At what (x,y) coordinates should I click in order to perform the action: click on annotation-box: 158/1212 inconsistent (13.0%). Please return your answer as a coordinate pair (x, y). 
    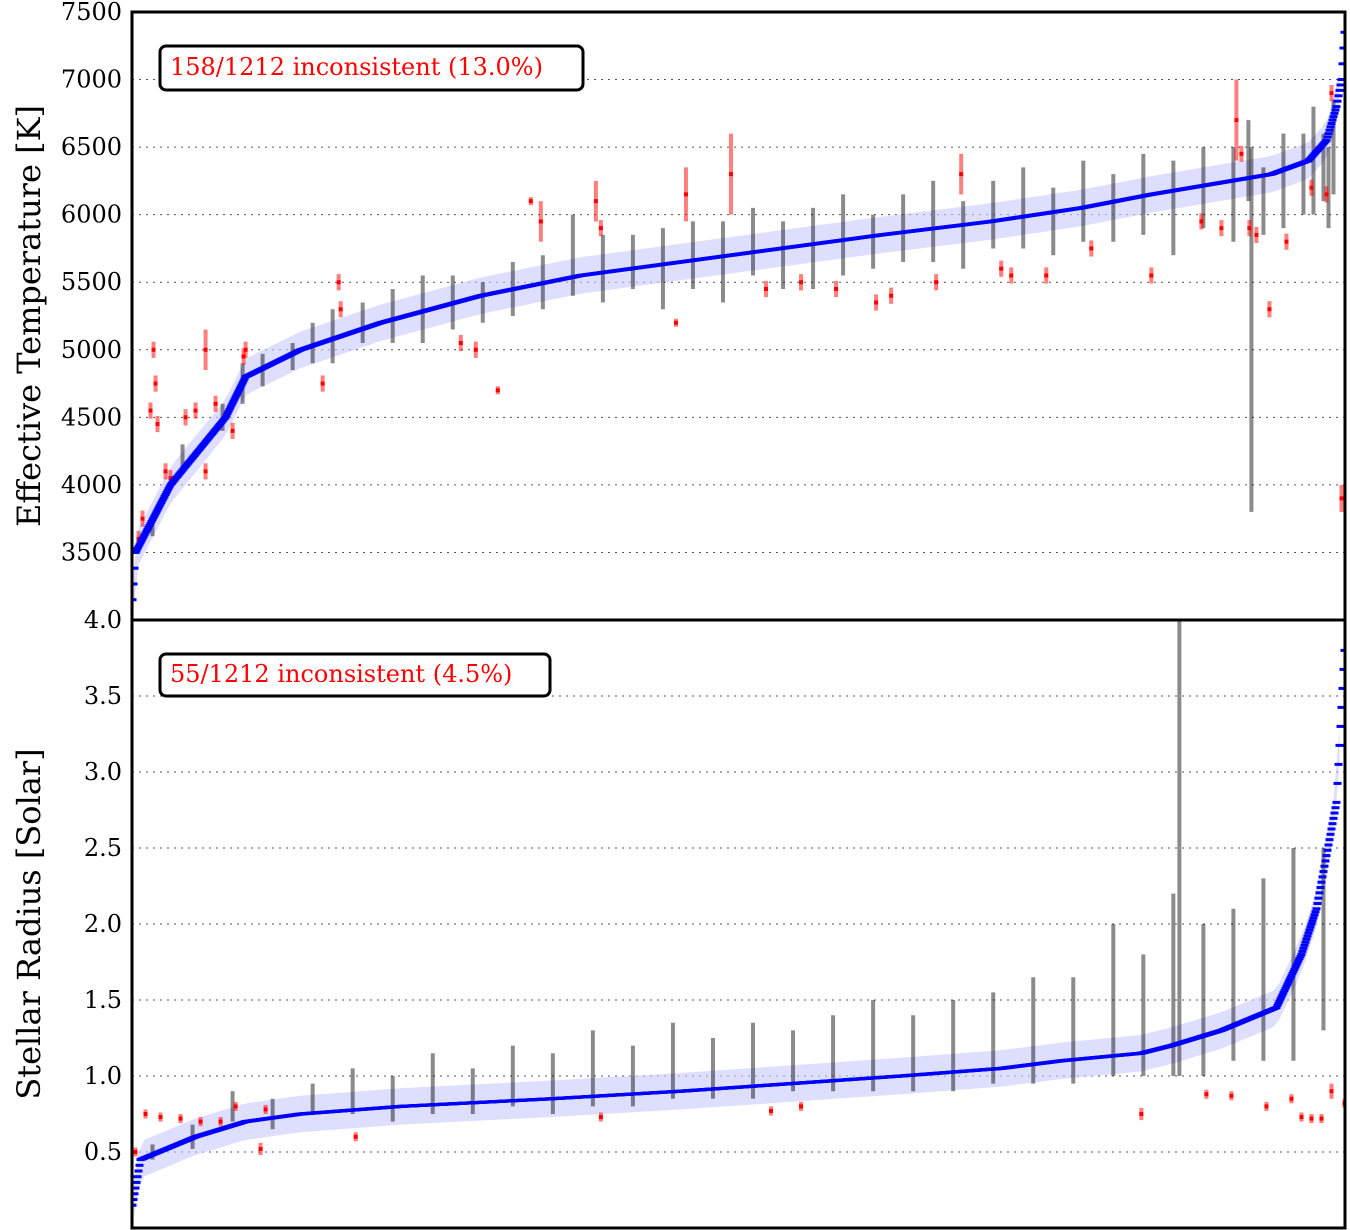
    Looking at the image, I should click on (371, 68).